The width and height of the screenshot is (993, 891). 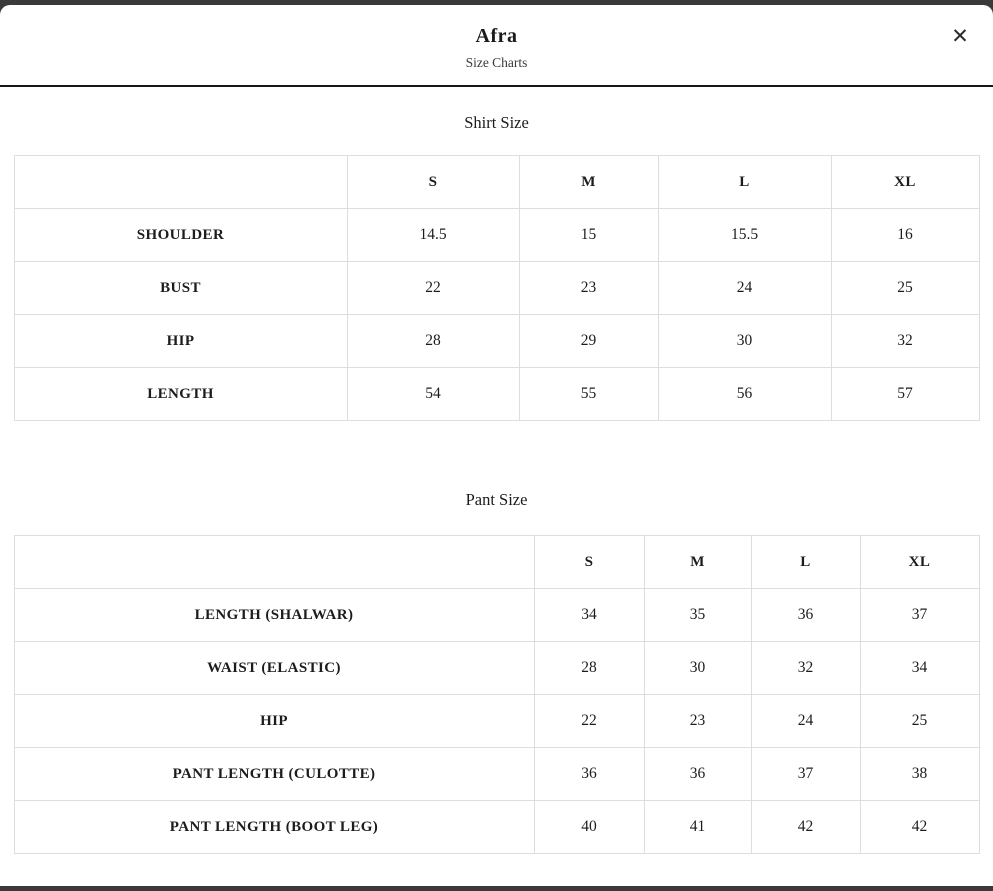 I want to click on measurement-value: 38, so click(x=919, y=774).